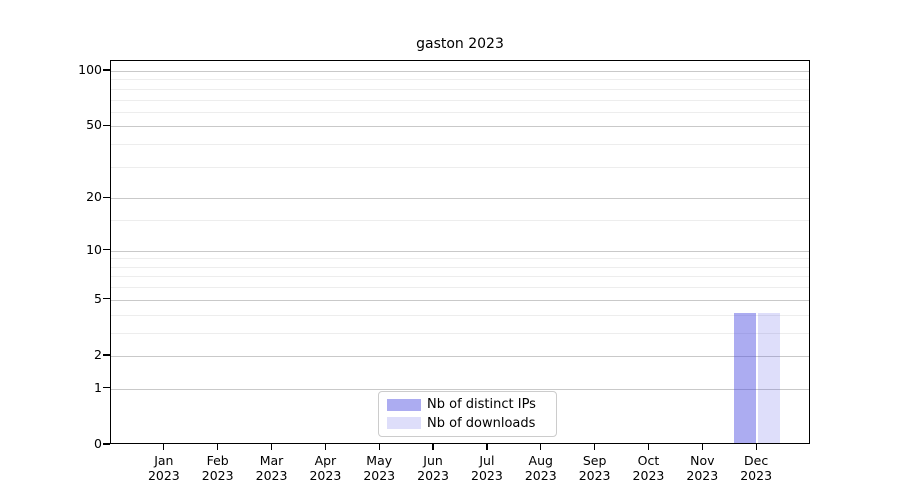 This screenshot has width=900, height=500. I want to click on x-tick-label: Apr 2023, so click(325, 468).